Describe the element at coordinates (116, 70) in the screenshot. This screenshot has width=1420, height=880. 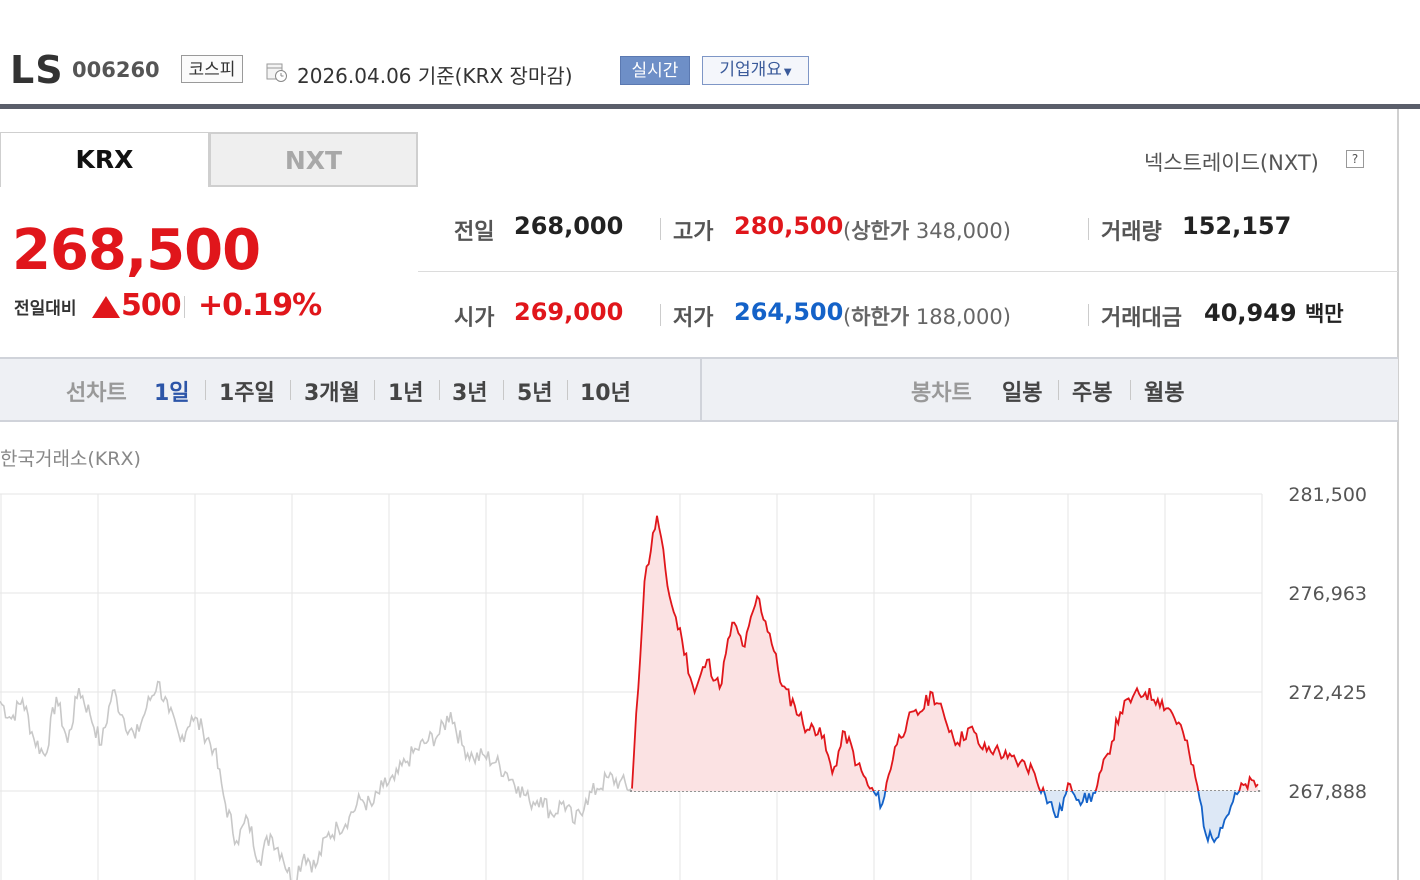
I see `stock-code: 006260` at that location.